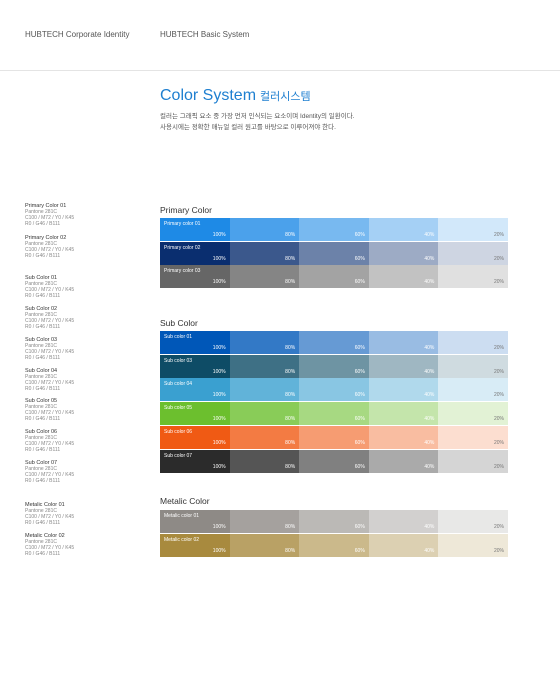 This screenshot has width=560, height=695. Describe the element at coordinates (334, 437) in the screenshot. I see `color-row: 100% Sub color 06 80% 60% 40% 20%` at that location.